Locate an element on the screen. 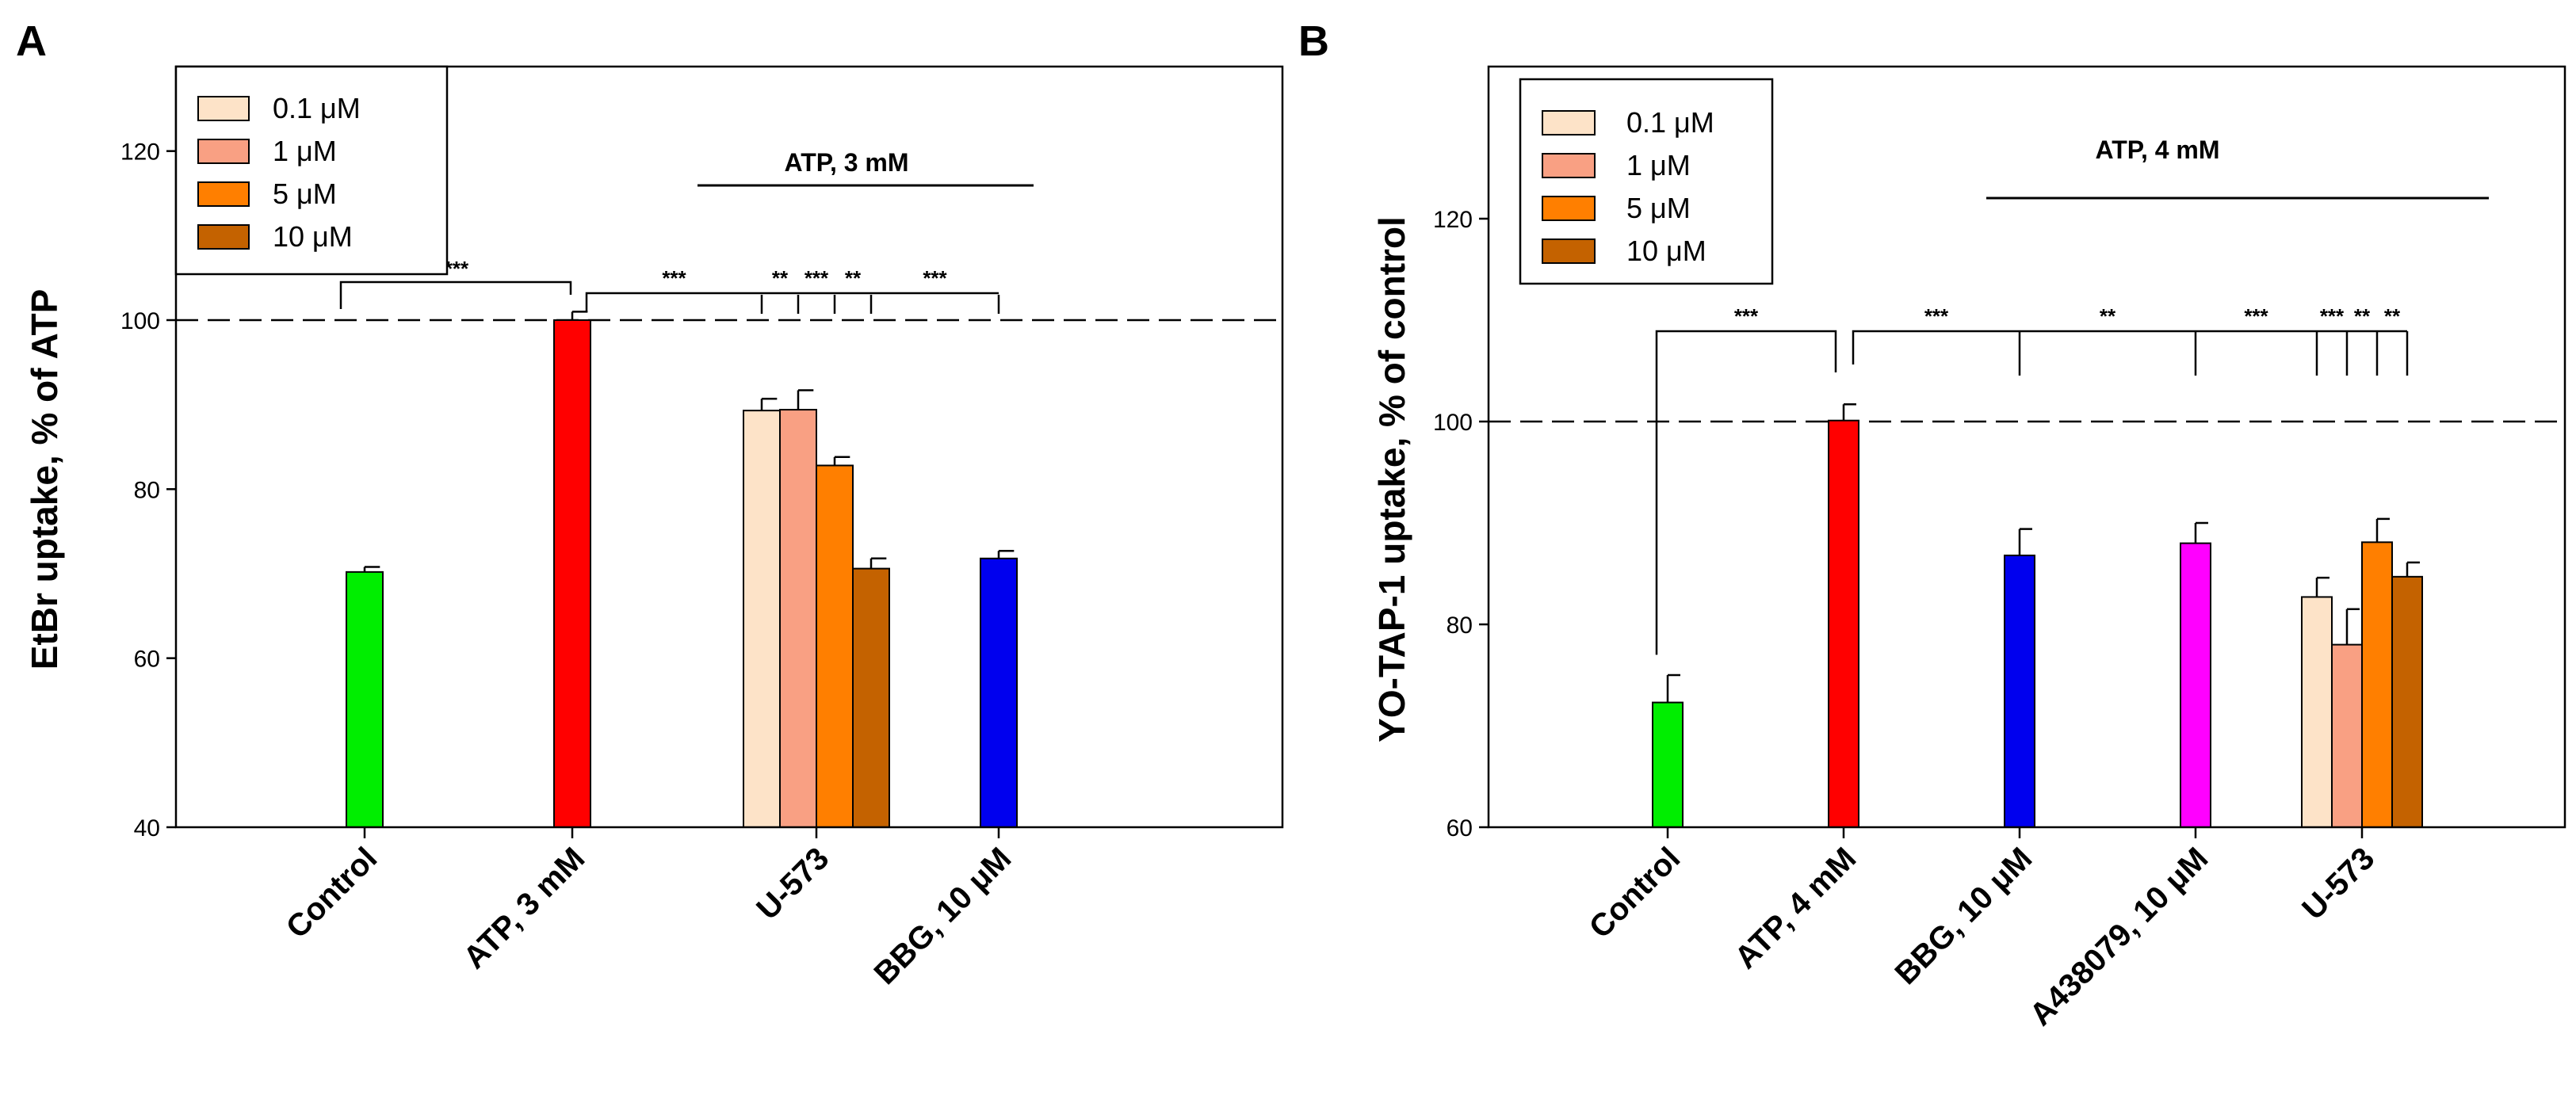 This screenshot has height=1099, width=2576. panel-b-atp-annotation: ATP, 4 mM is located at coordinates (2157, 149).